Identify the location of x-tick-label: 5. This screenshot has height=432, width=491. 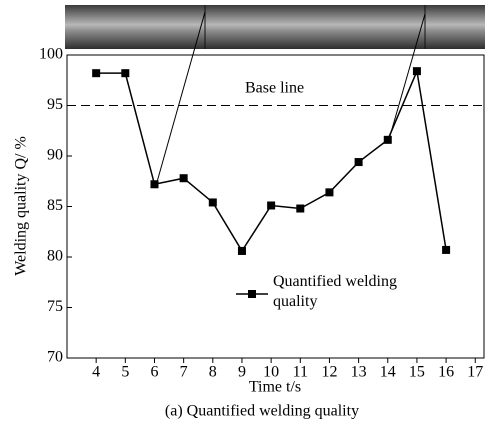
(125, 372).